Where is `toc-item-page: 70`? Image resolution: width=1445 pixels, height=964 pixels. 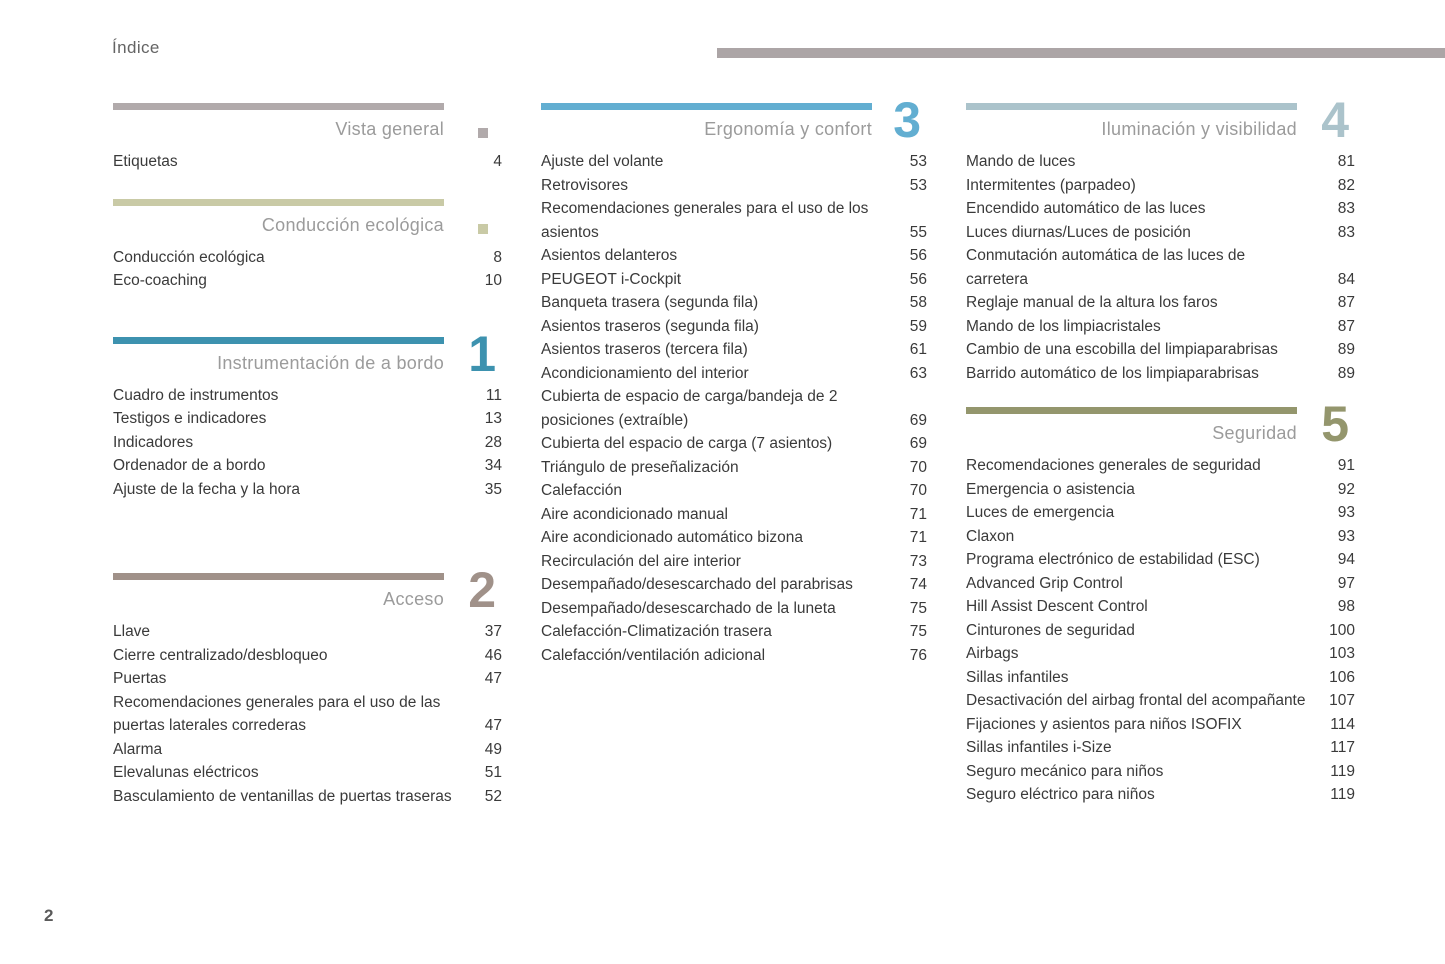
toc-item-page: 70 is located at coordinates (918, 467).